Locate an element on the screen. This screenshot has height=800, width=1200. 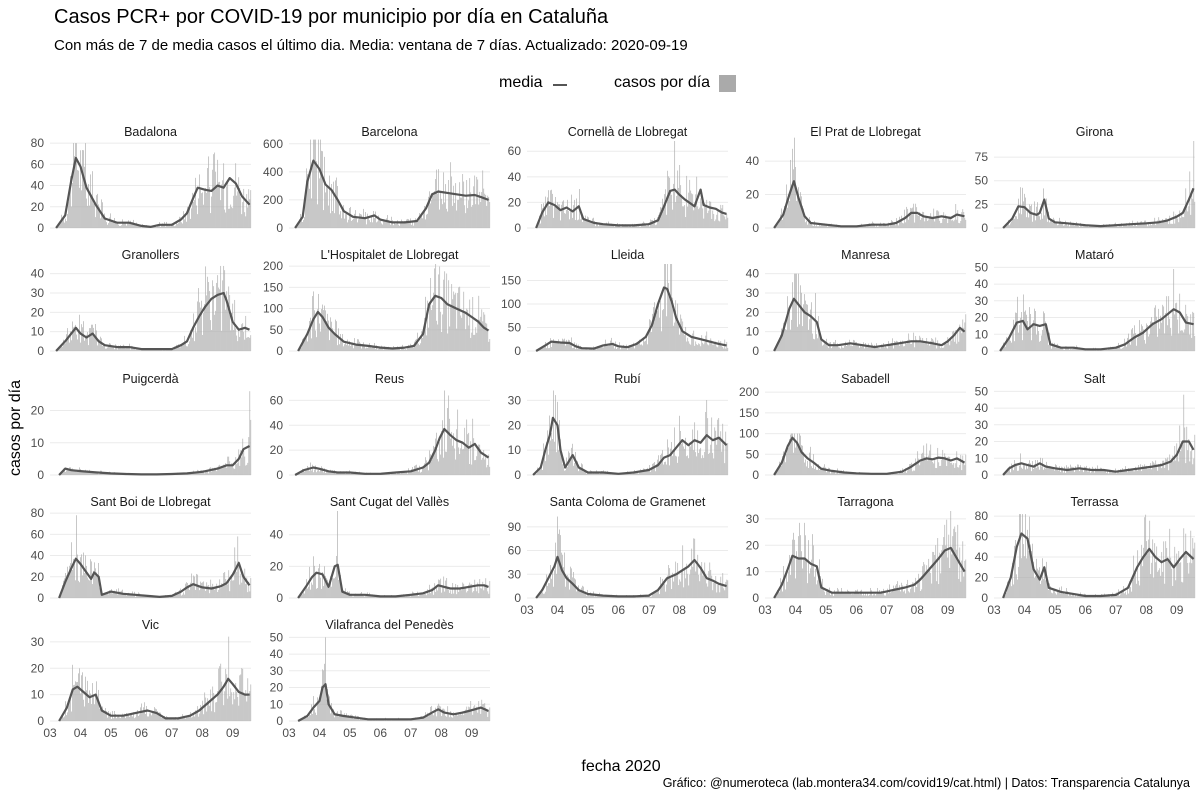
y-tick-label: 10 is located at coordinates (277, 704).